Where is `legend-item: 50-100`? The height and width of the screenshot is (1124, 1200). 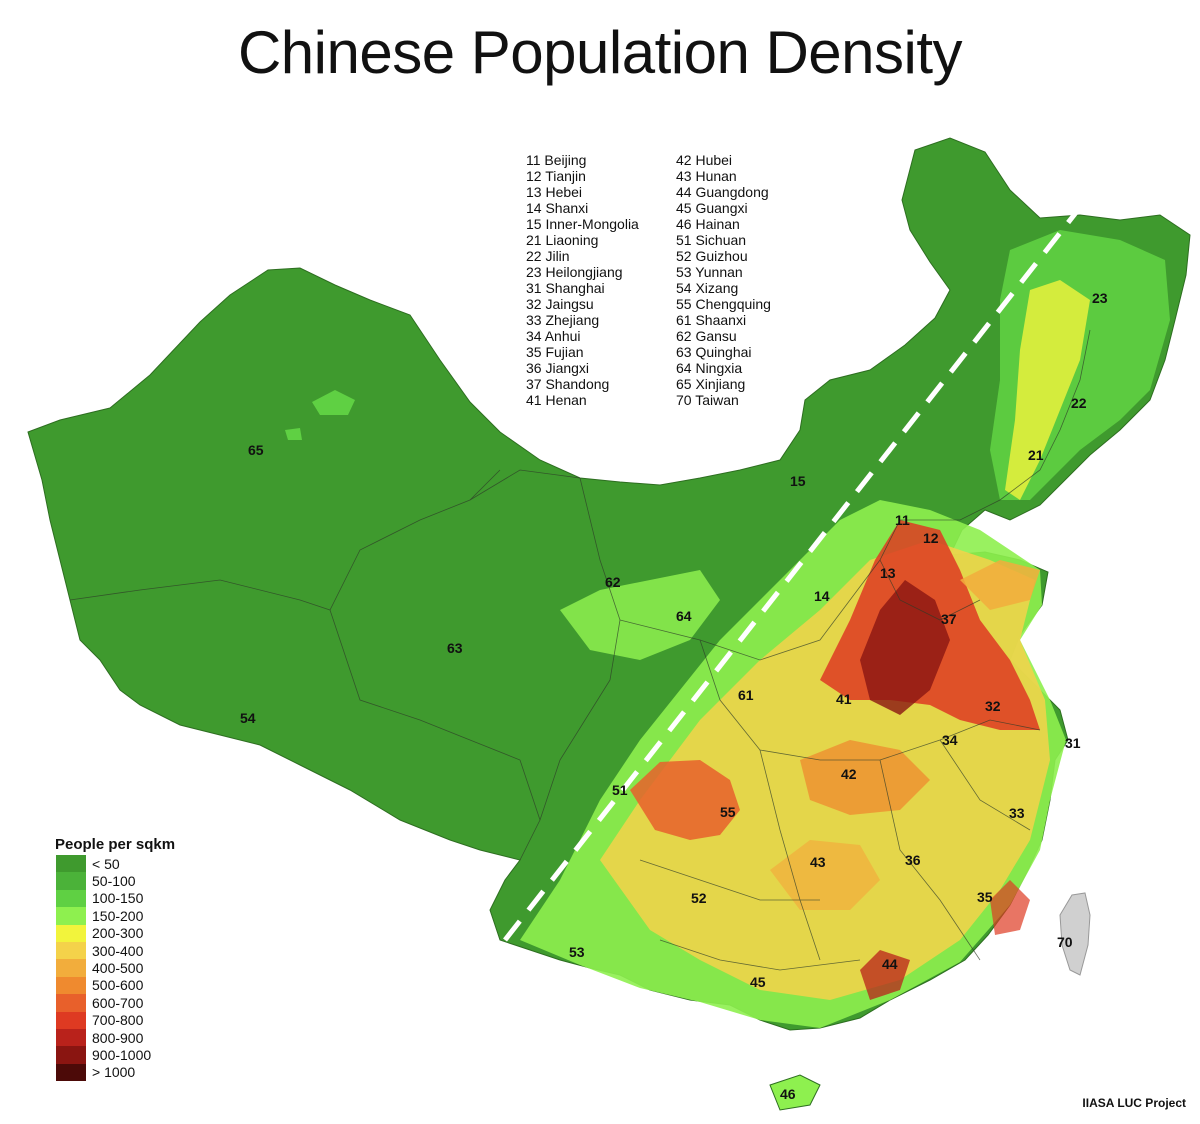
legend-item: 50-100 is located at coordinates (115, 881).